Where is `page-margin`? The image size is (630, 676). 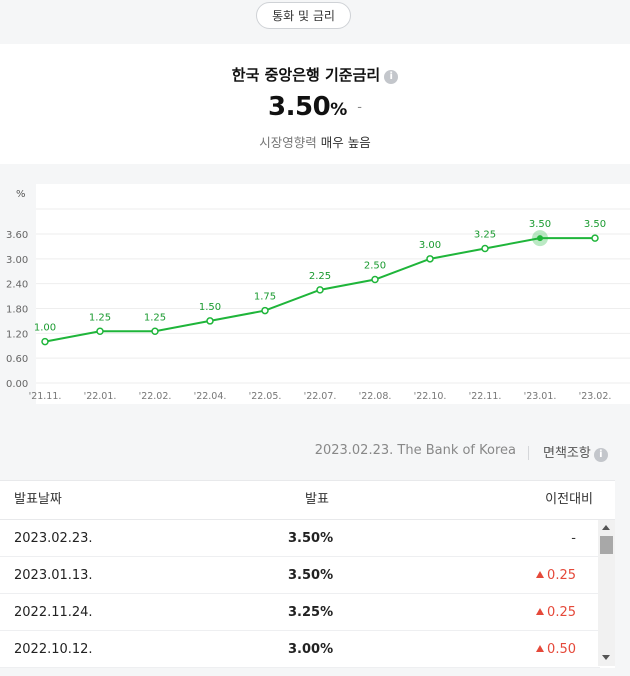 page-margin is located at coordinates (622, 578).